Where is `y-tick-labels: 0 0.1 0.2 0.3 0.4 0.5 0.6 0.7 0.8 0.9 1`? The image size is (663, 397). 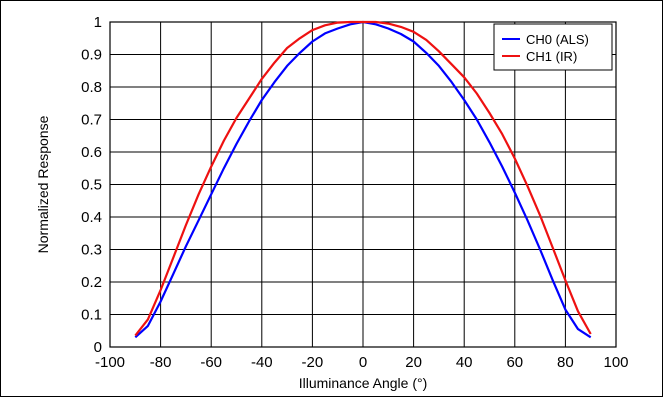
y-tick-labels: 0 0.1 0.2 0.3 0.4 0.5 0.6 0.7 0.8 0.9 1 is located at coordinates (91, 185).